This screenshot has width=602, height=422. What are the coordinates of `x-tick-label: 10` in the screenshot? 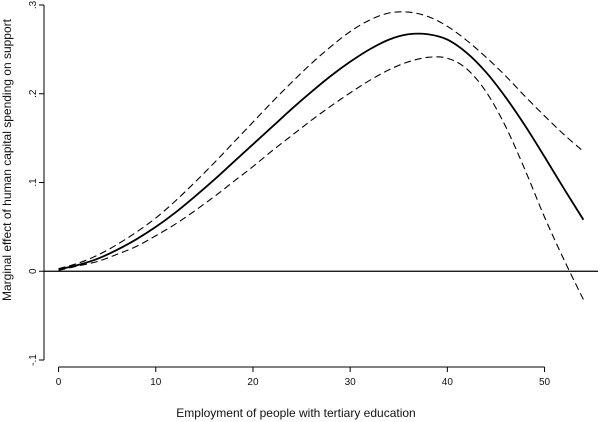 It's located at (156, 382).